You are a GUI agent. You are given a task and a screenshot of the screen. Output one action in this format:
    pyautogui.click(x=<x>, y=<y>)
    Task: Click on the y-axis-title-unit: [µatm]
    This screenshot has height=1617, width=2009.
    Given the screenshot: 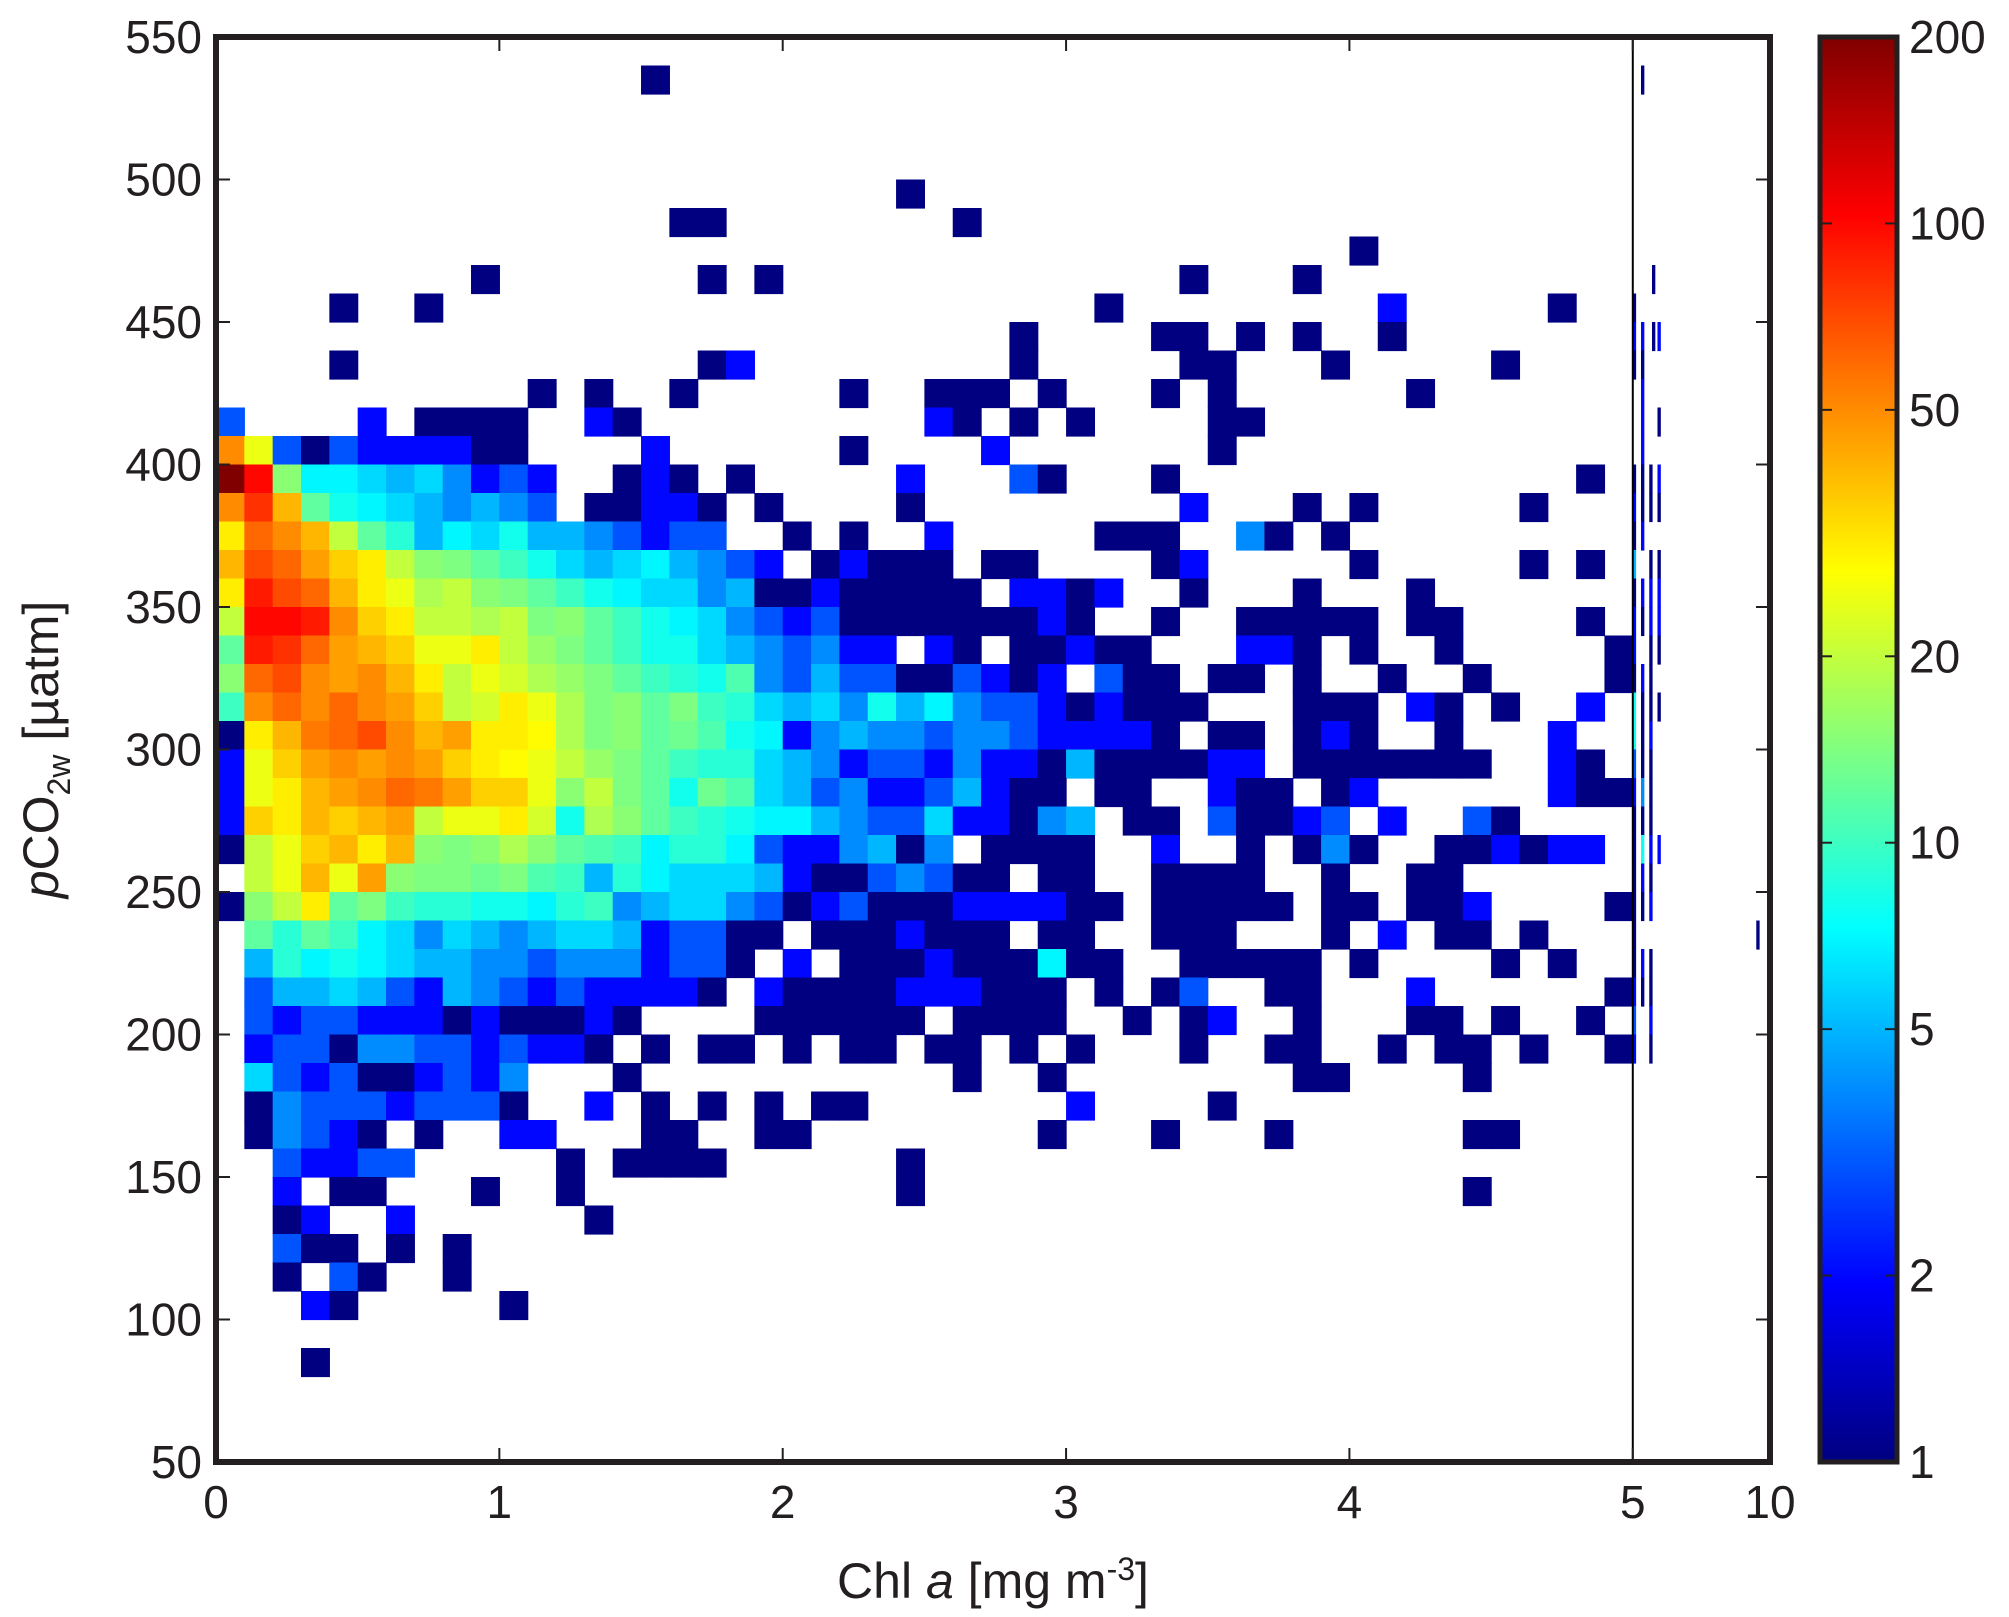 What is the action you would take?
    pyautogui.click(x=41, y=678)
    